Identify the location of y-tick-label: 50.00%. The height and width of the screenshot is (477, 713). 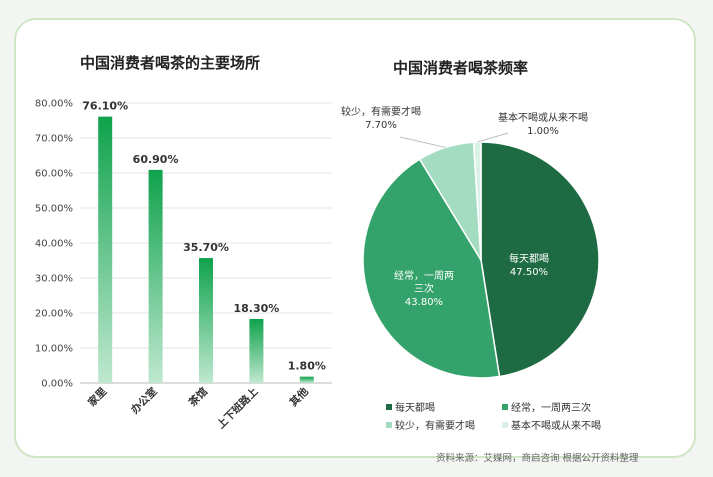
(54, 209).